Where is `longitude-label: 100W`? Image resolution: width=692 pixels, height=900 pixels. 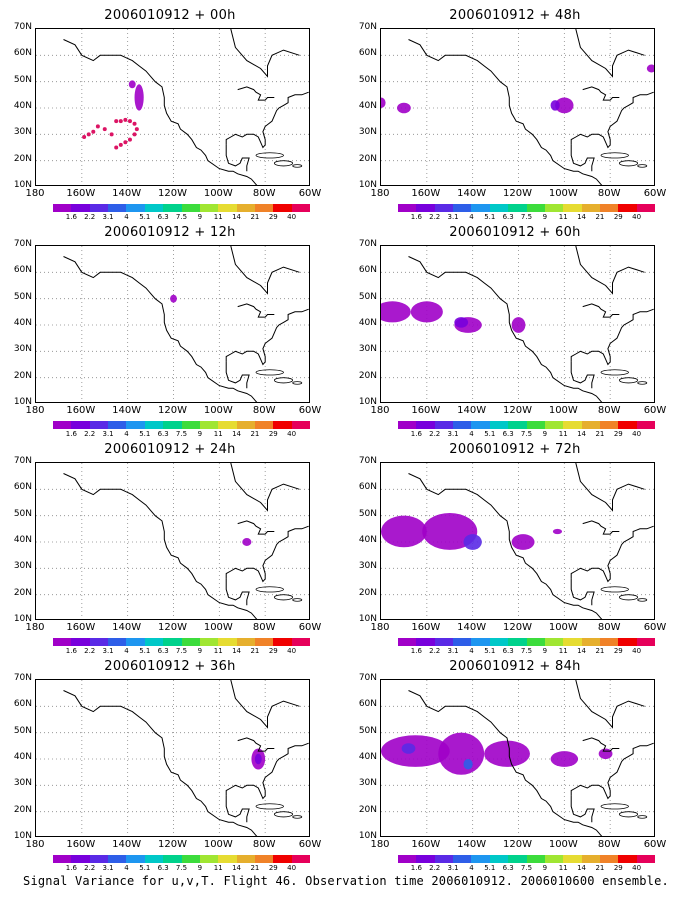 longitude-label: 100W is located at coordinates (218, 410).